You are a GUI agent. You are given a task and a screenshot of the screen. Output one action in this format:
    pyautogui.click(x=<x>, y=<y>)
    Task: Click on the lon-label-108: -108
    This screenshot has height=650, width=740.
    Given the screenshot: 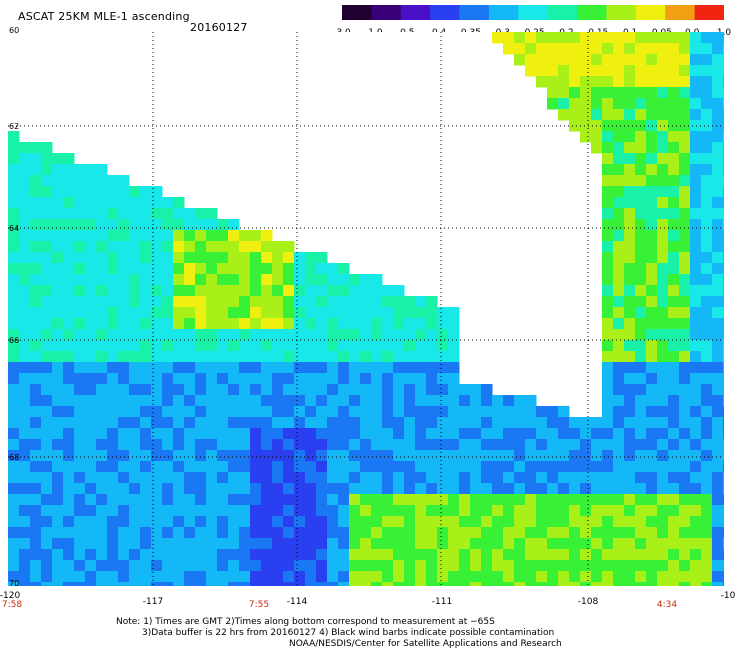 What is the action you would take?
    pyautogui.click(x=588, y=602)
    